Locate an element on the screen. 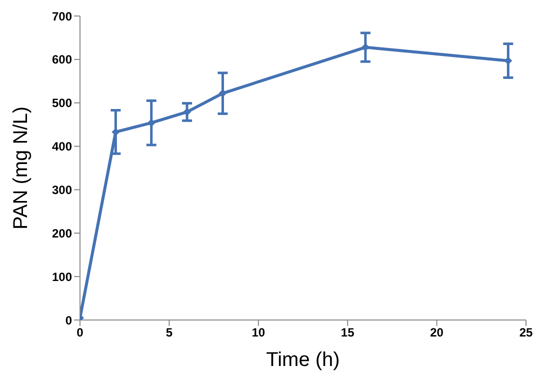  x-tick-label: 0 is located at coordinates (80, 333).